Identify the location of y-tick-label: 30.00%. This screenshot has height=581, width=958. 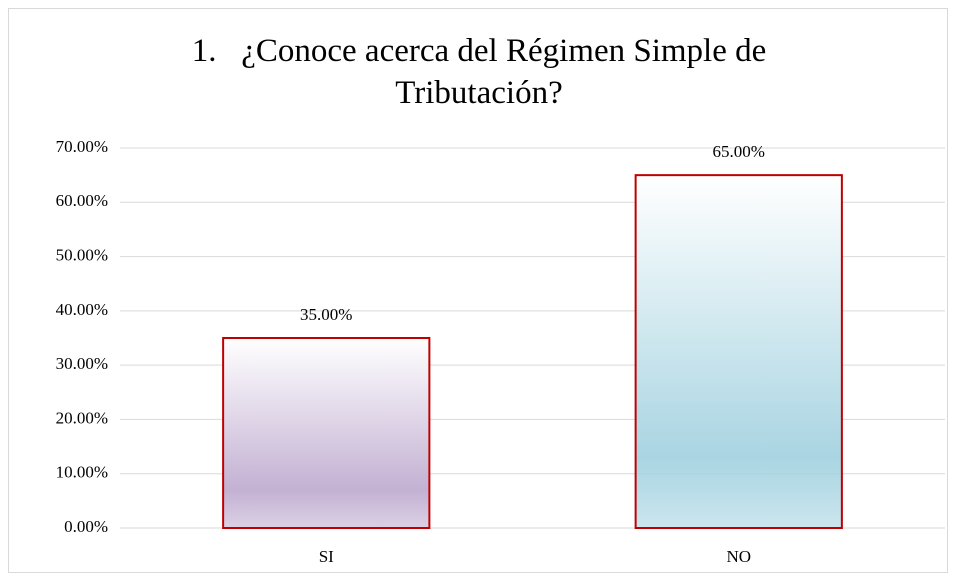
(82, 363).